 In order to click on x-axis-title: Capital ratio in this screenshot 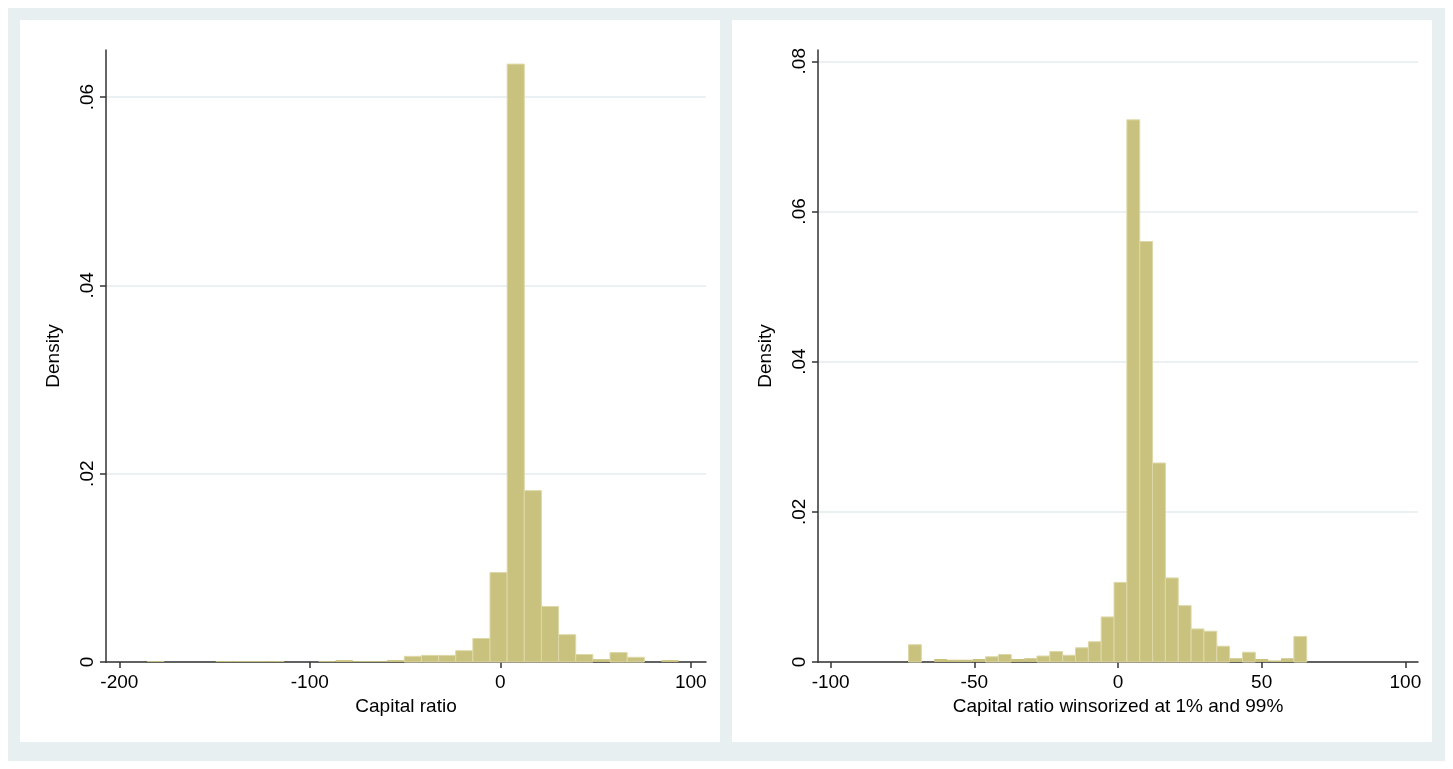, I will do `click(406, 705)`.